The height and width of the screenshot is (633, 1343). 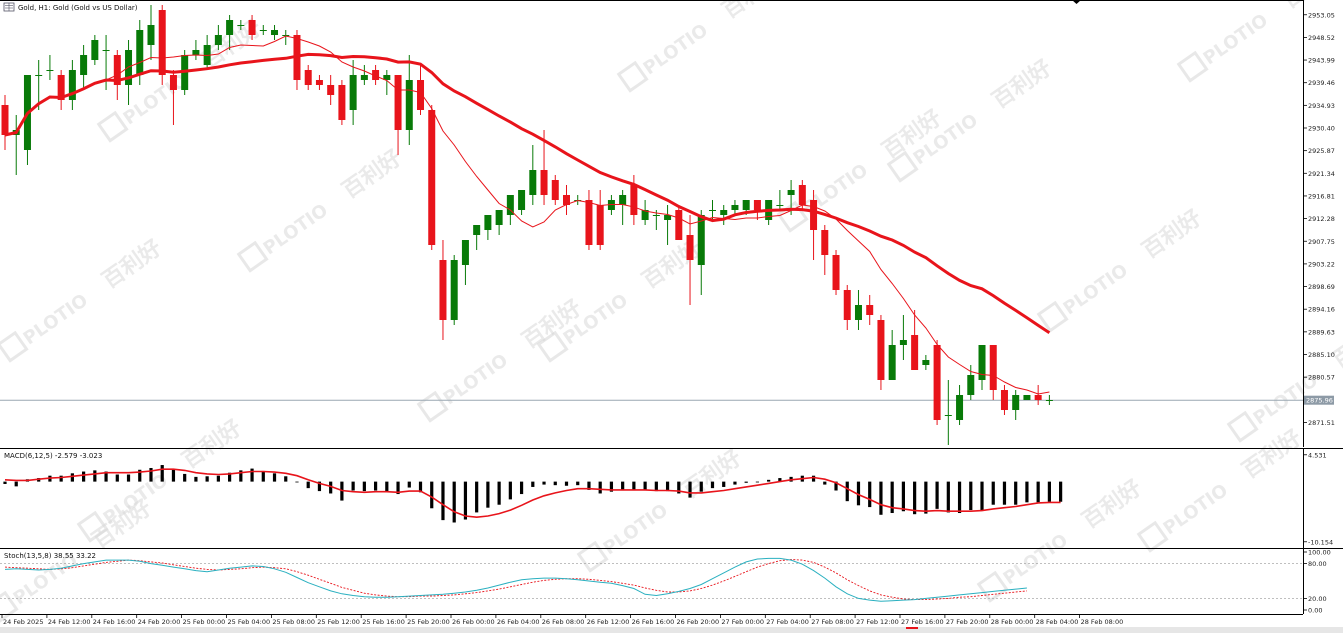 I want to click on stochastic-tick-label: 20.00, so click(x=1317, y=599).